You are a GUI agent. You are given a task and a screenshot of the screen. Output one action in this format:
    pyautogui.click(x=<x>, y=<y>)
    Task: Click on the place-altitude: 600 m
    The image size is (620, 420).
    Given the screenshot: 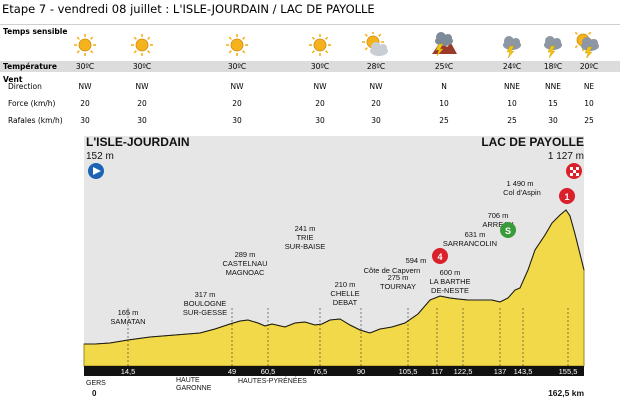 What is the action you would take?
    pyautogui.click(x=450, y=272)
    